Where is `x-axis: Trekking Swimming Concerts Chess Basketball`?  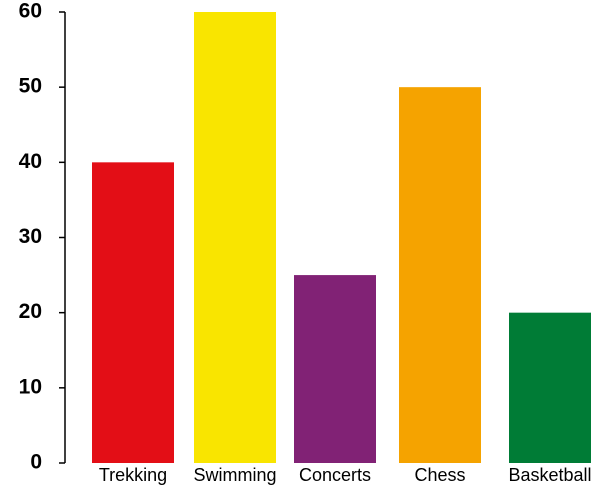
x-axis: Trekking Swimming Concerts Chess Basketball is located at coordinates (345, 475).